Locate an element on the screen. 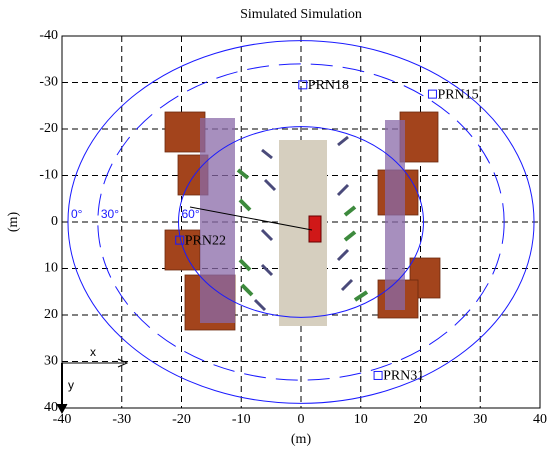 This screenshot has height=461, width=549. signal-ray is located at coordinates (251, 218).